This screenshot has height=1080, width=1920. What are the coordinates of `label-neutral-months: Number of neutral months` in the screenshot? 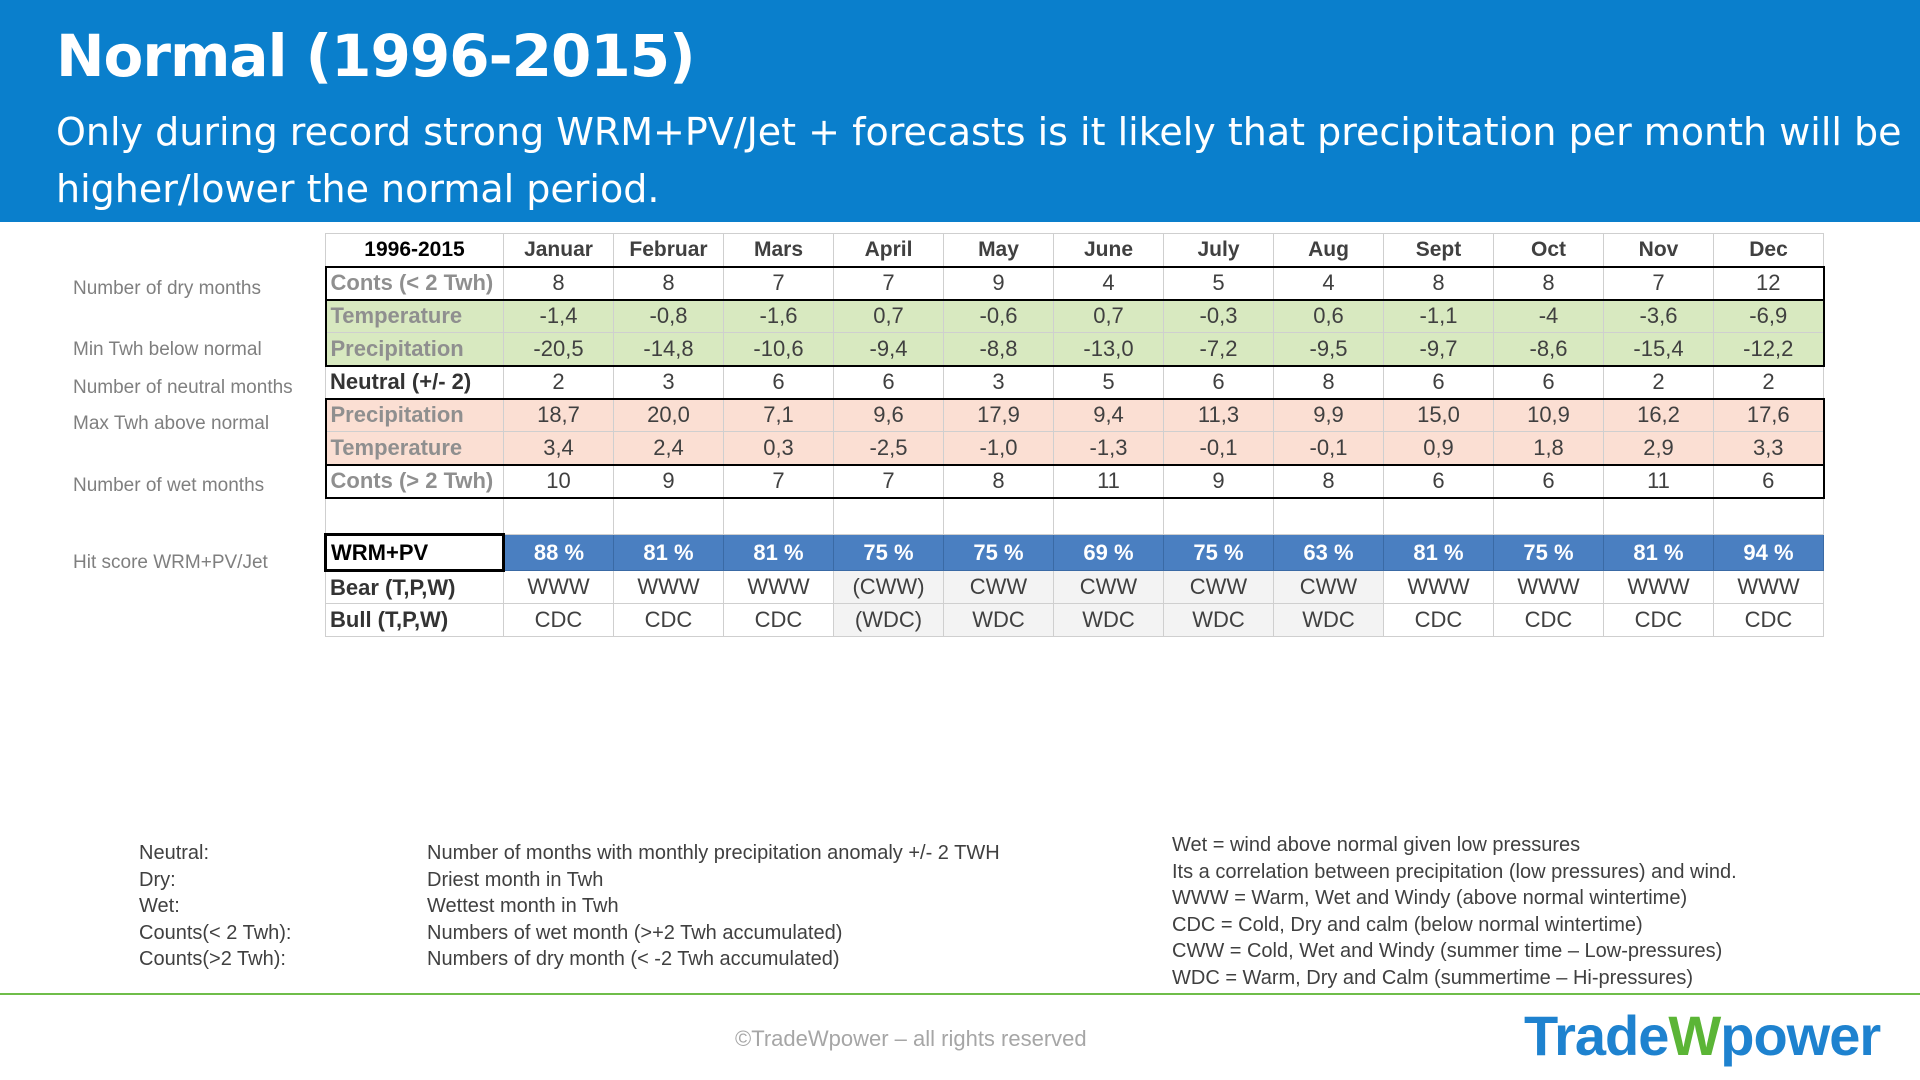 It's located at (183, 387).